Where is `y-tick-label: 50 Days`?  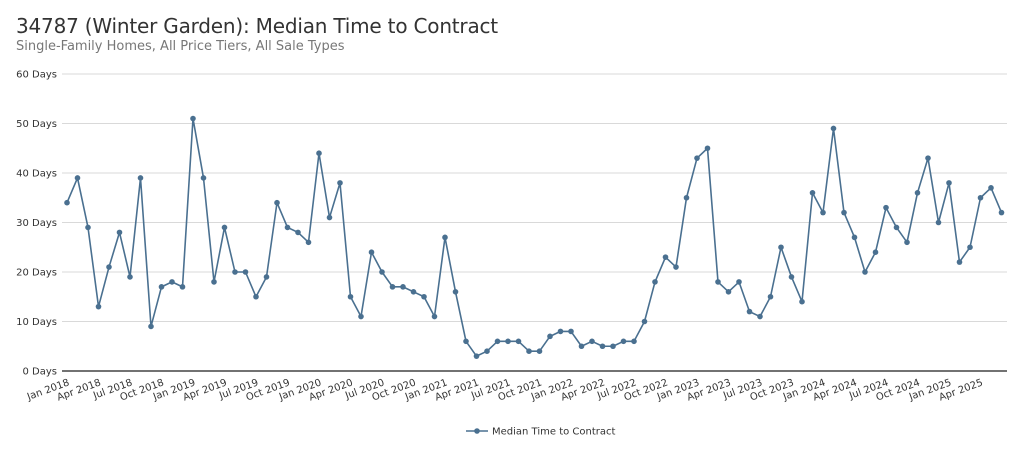 y-tick-label: 50 Days is located at coordinates (36, 124).